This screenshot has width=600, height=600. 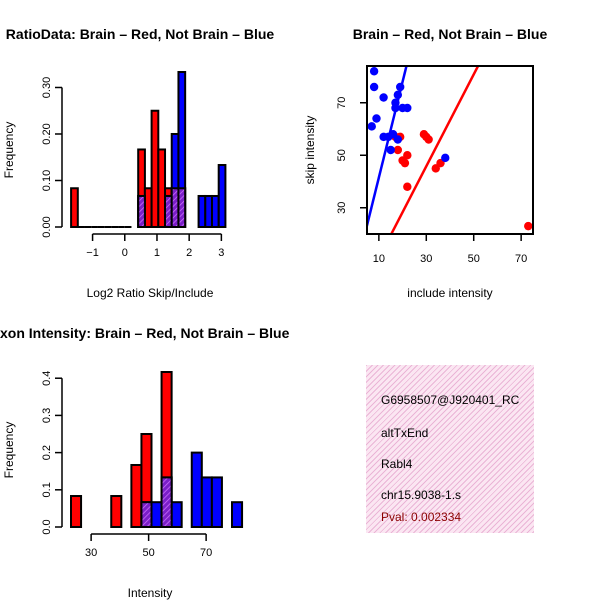 I want to click on intensity-hist-y-tick-label: 0.4, so click(x=47, y=378).